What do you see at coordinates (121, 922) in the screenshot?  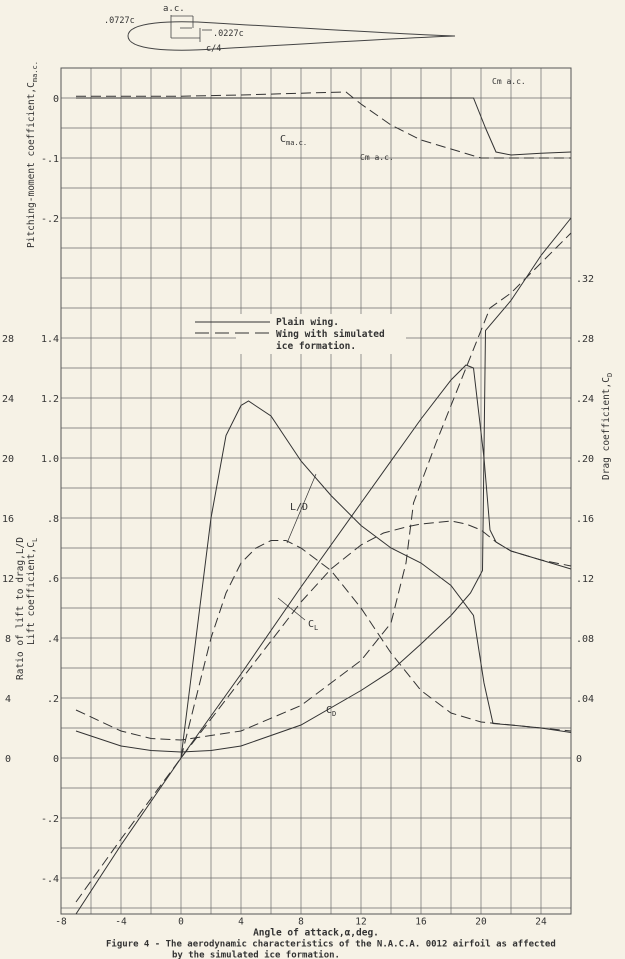 I see `x-tick-label: -4` at bounding box center [121, 922].